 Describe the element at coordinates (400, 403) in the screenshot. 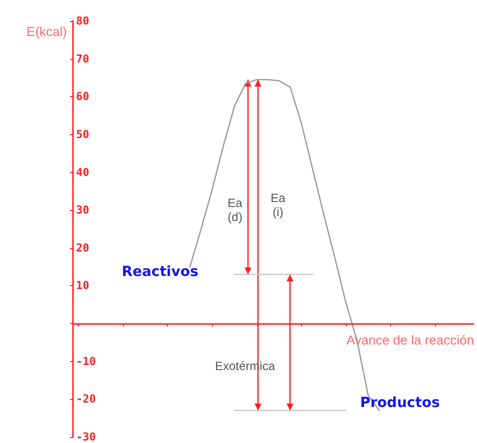

I see `annotation: Productos` at that location.